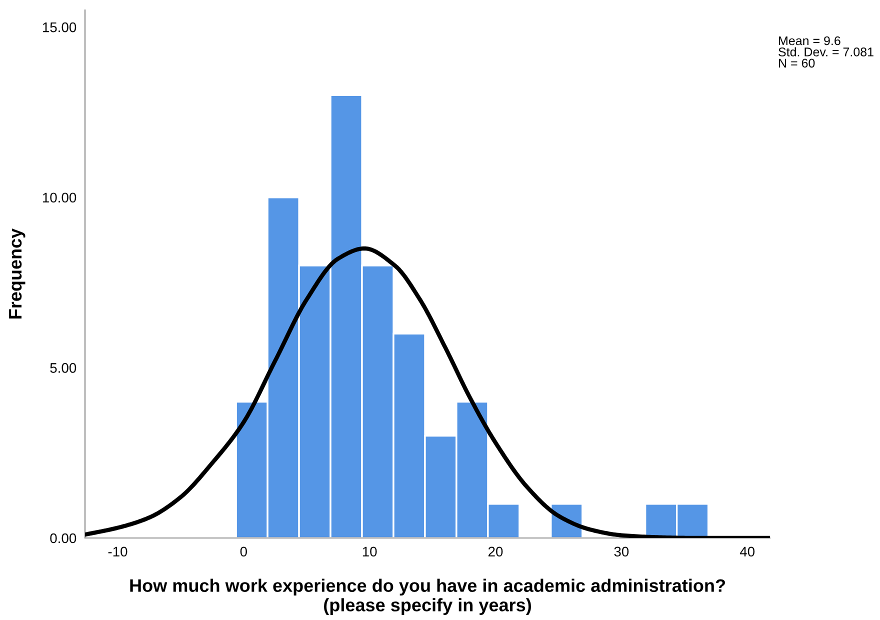 The image size is (880, 620). What do you see at coordinates (243, 551) in the screenshot?
I see `x-tick-label: 0` at bounding box center [243, 551].